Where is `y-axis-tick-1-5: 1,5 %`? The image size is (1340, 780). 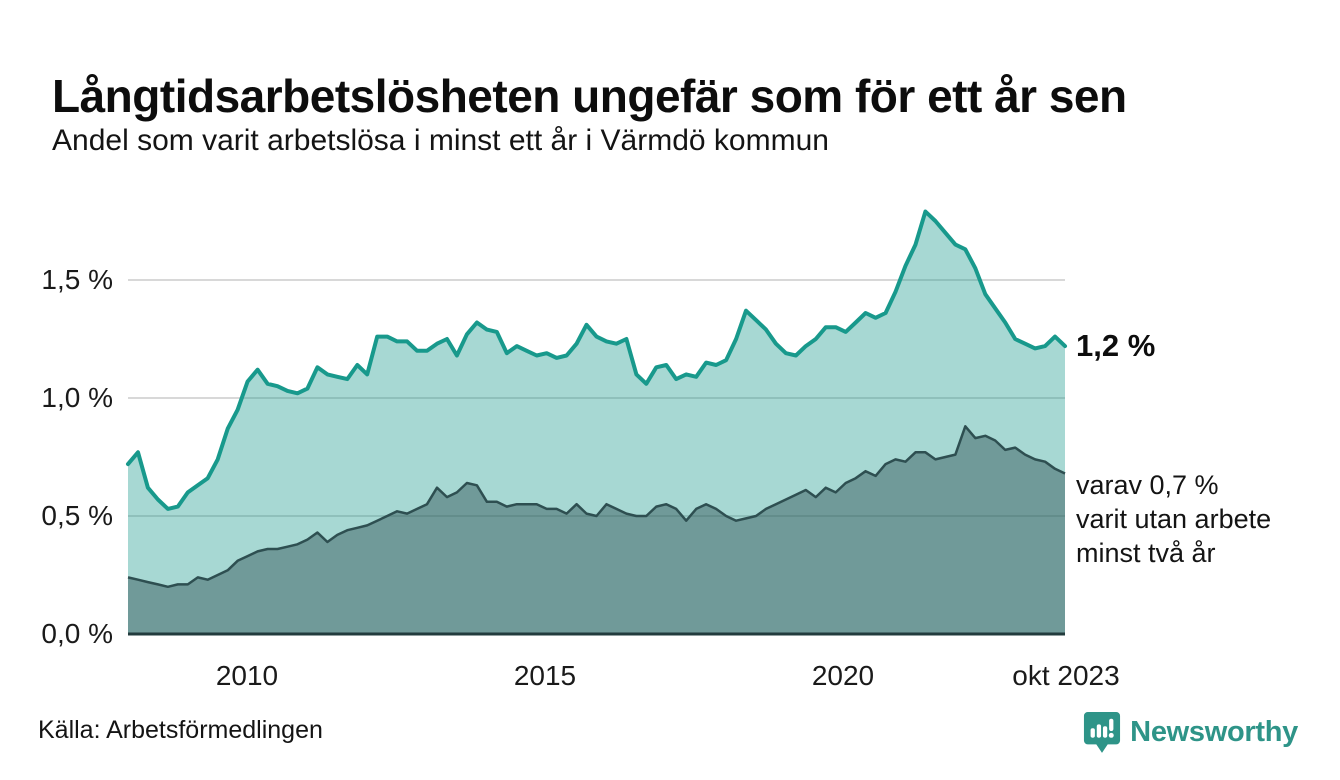 y-axis-tick-1-5: 1,5 % is located at coordinates (77, 279).